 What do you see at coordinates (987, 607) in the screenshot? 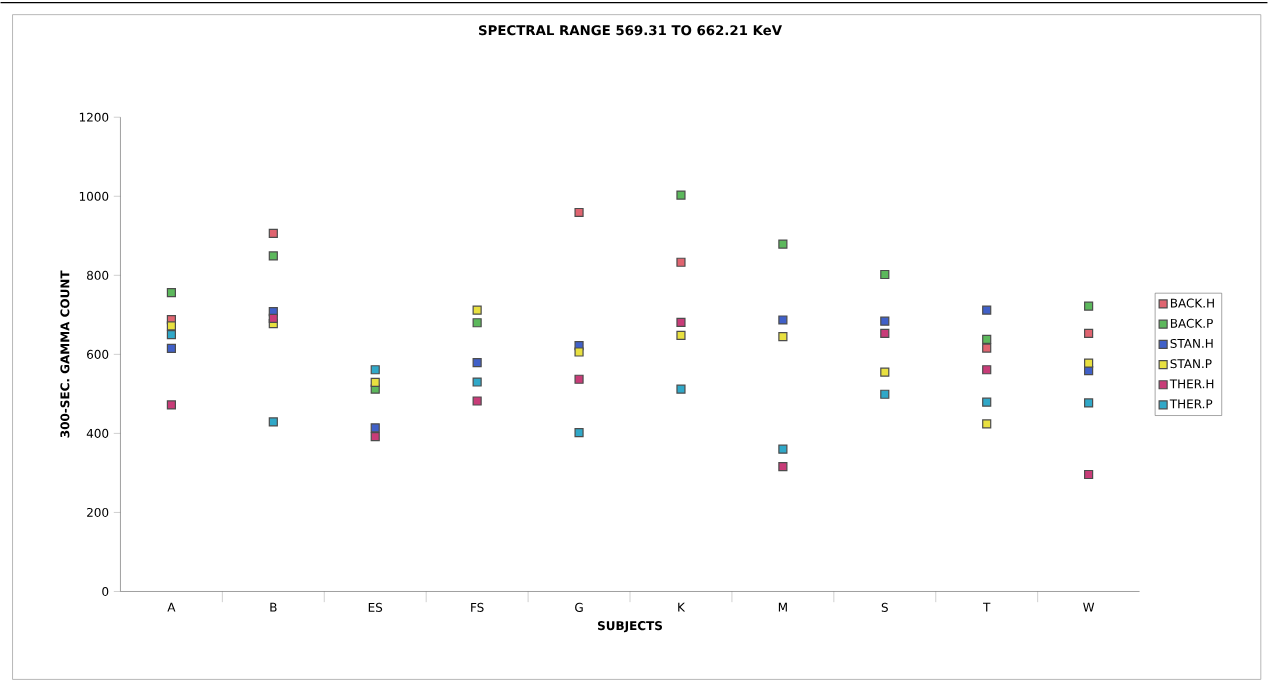
I see `x-tick-label: T` at bounding box center [987, 607].